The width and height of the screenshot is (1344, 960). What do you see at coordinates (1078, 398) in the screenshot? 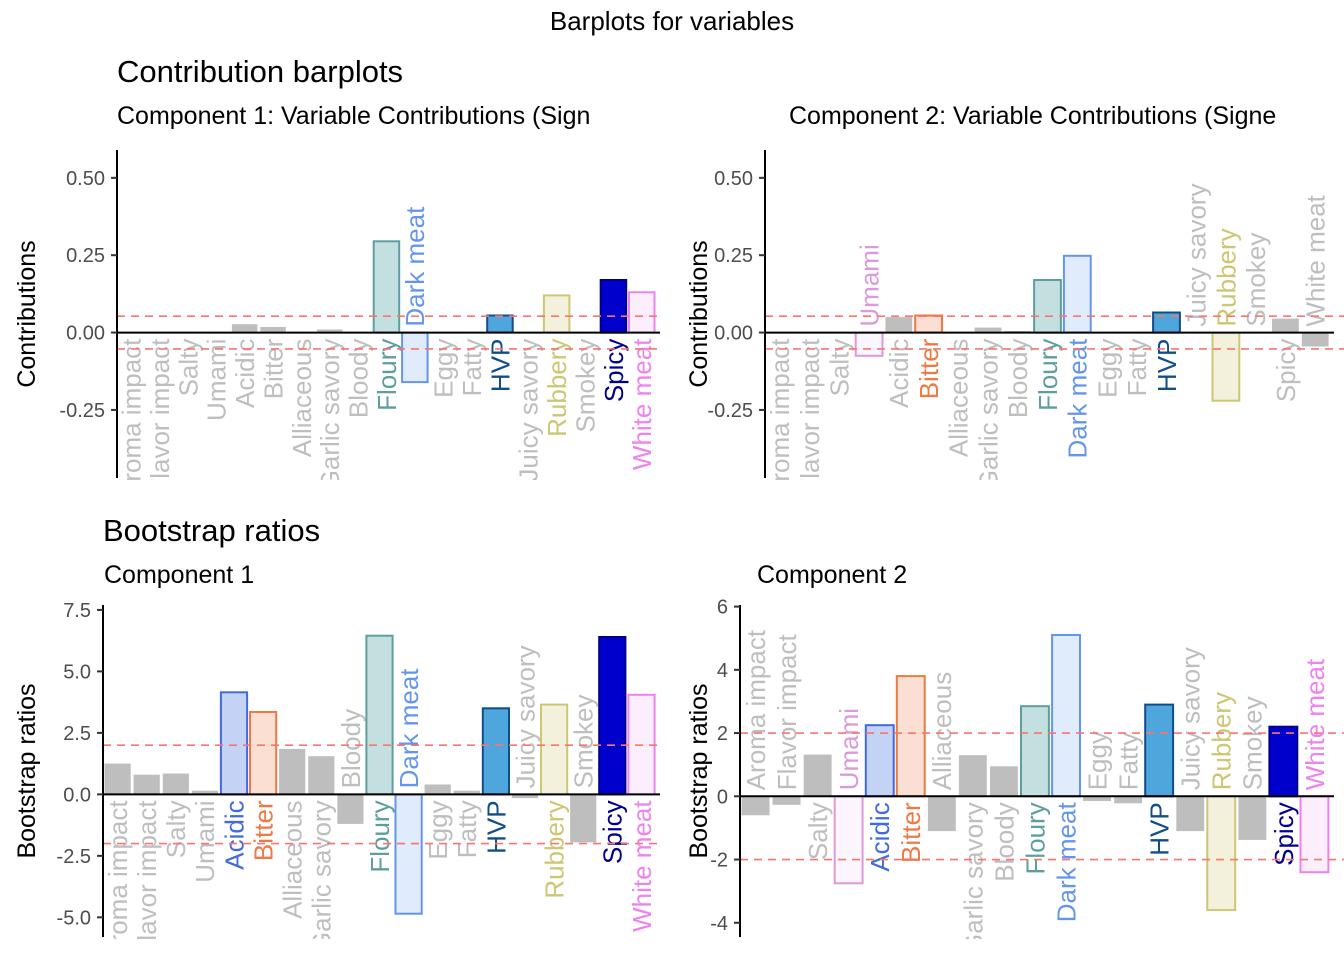
I see `bar-label-dark-meat: Dark meat` at bounding box center [1078, 398].